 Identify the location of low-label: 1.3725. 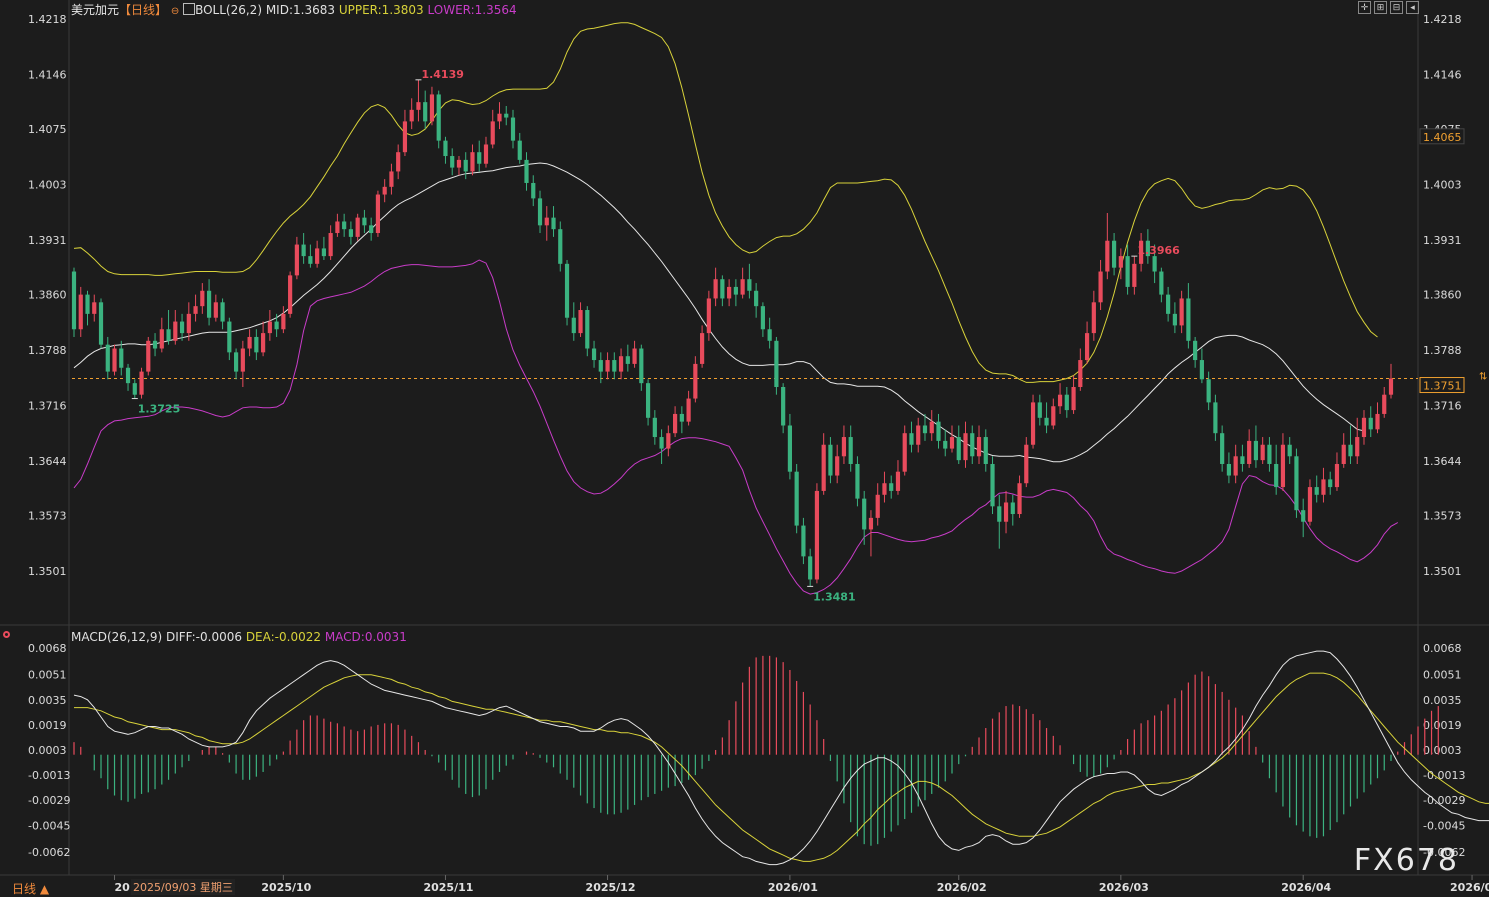
(159, 409).